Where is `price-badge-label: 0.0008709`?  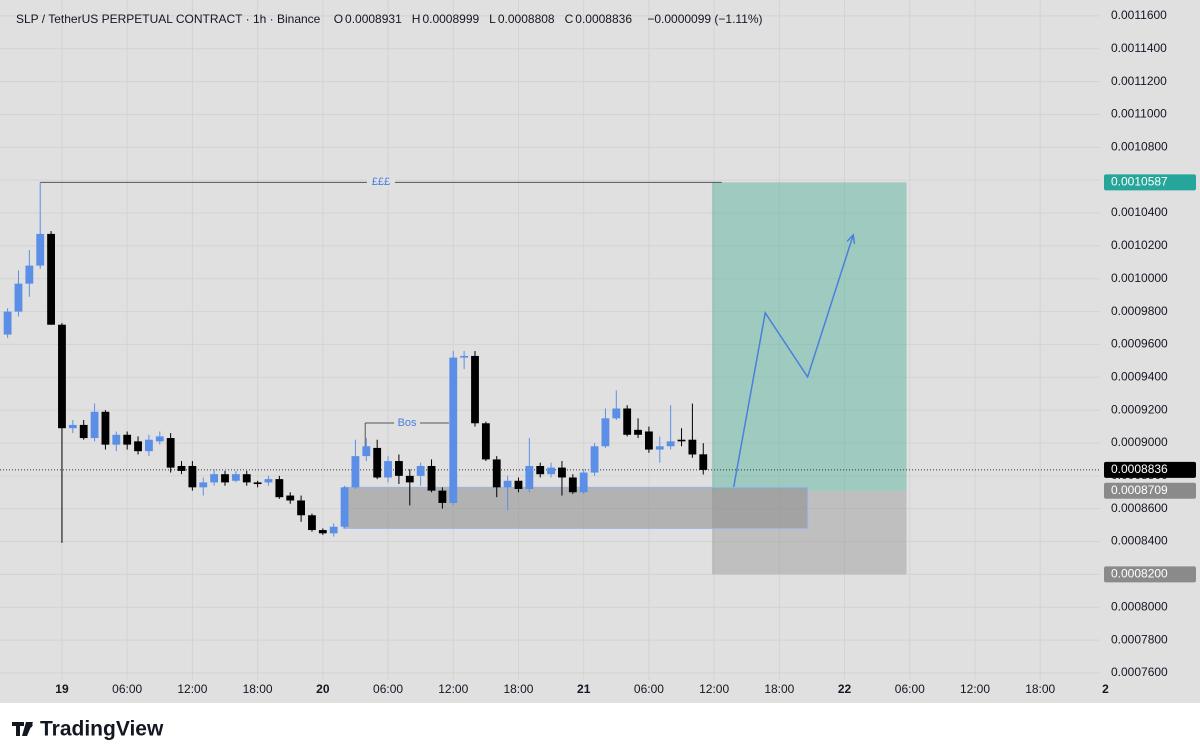 price-badge-label: 0.0008709 is located at coordinates (1139, 490).